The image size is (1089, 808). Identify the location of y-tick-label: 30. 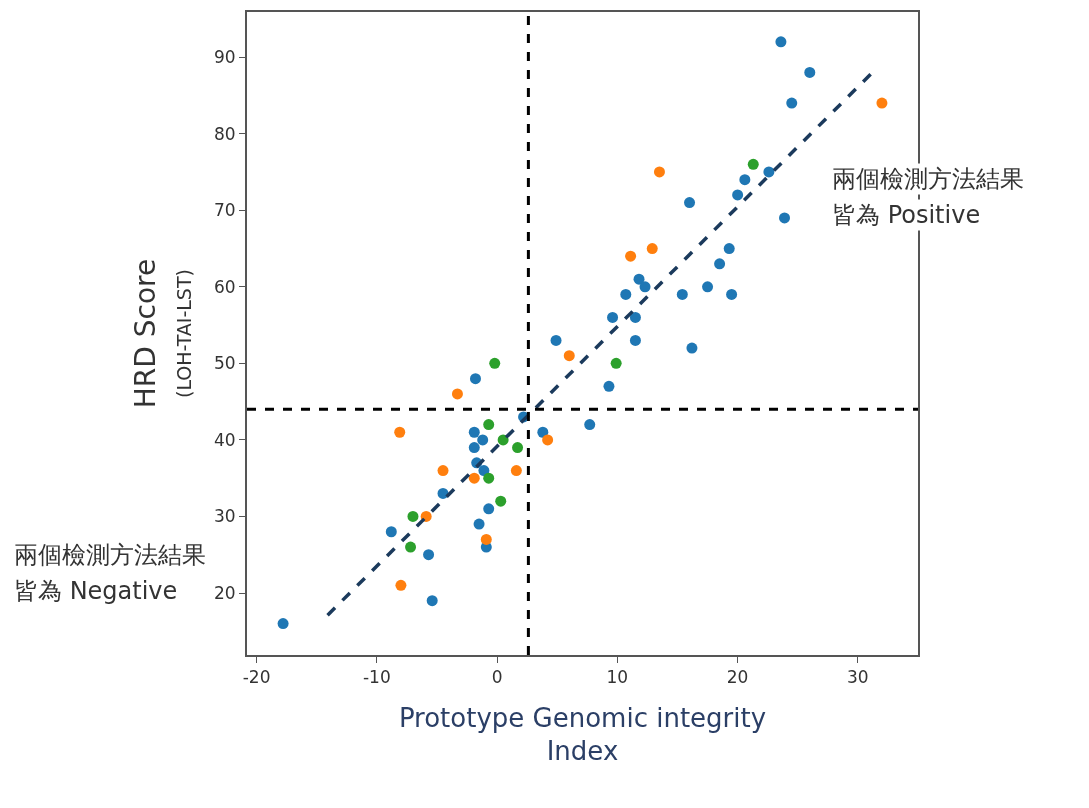
(224, 516).